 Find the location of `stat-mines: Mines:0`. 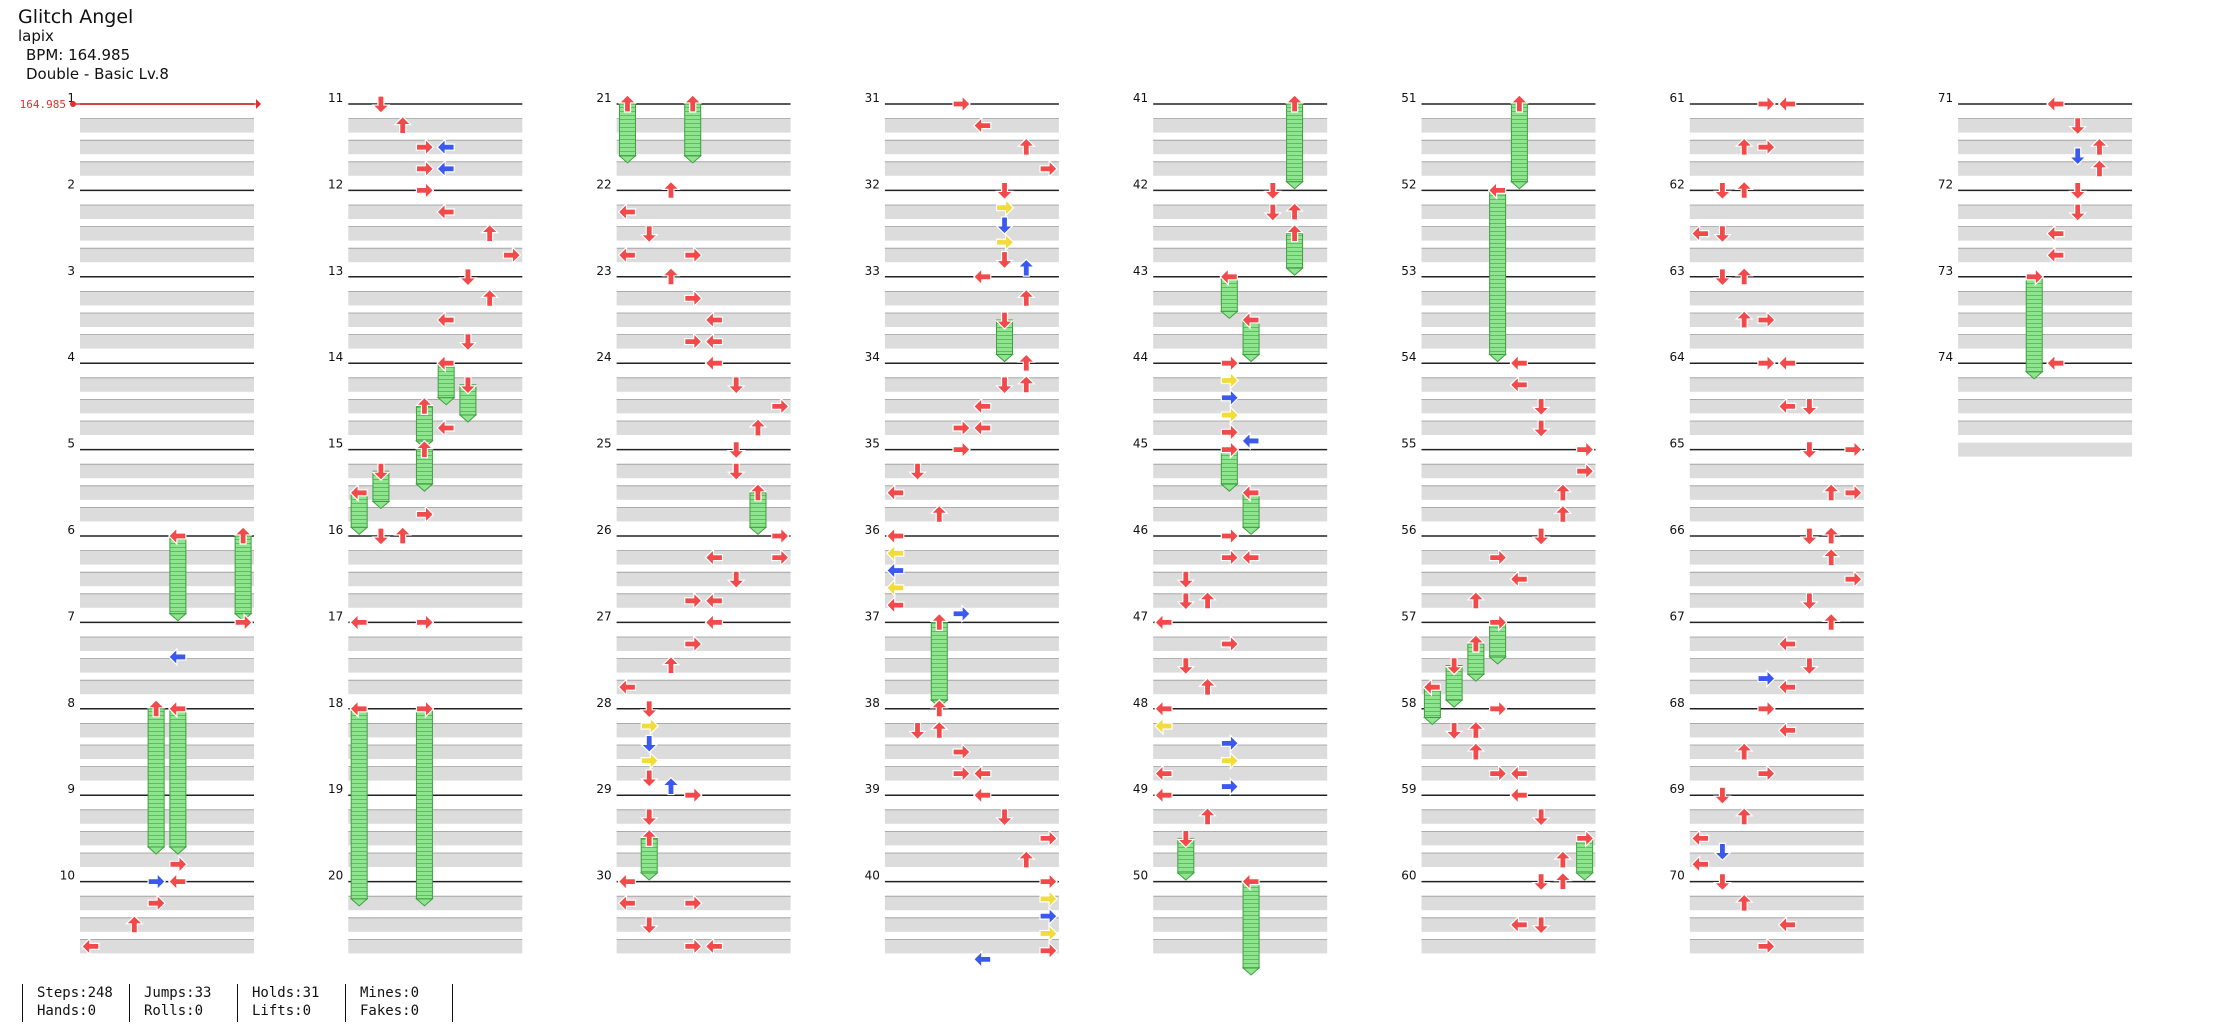

stat-mines: Mines:0 is located at coordinates (390, 993).